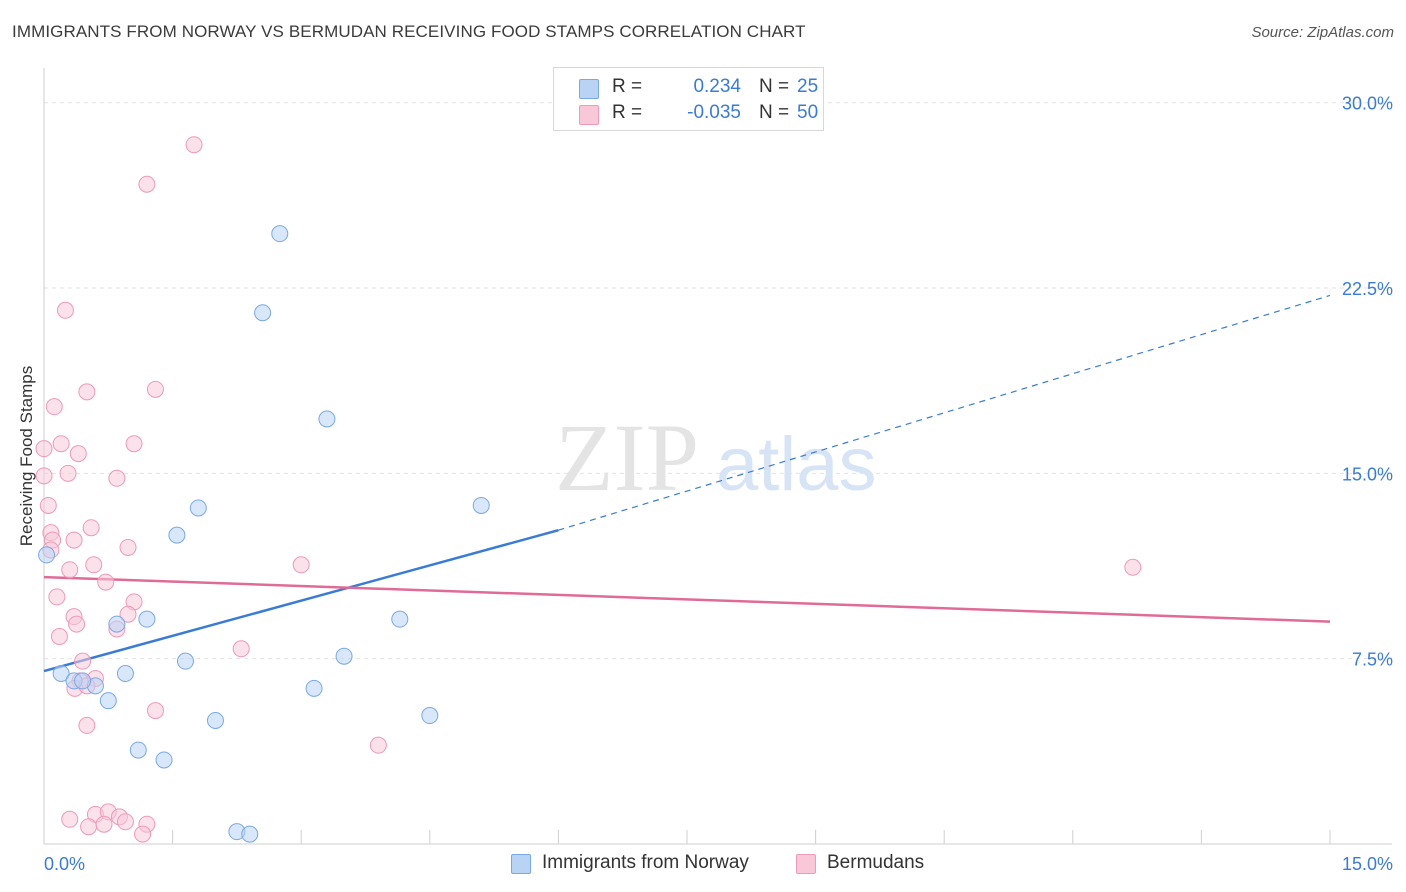 The image size is (1406, 892). I want to click on y-tick-label: 22.5%, so click(1367, 289).